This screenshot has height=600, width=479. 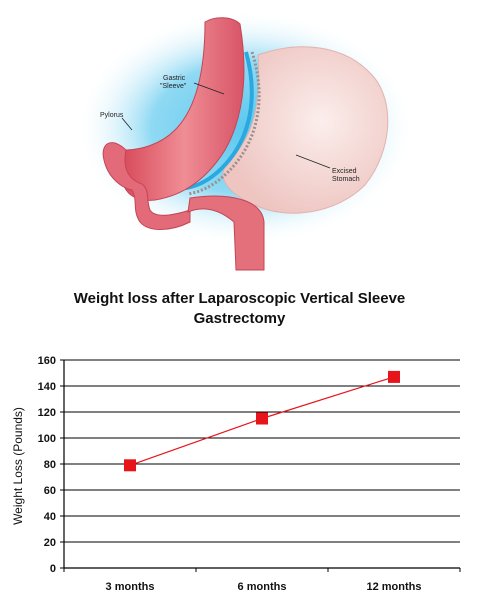 I want to click on pylorus-loop, so click(x=146, y=186).